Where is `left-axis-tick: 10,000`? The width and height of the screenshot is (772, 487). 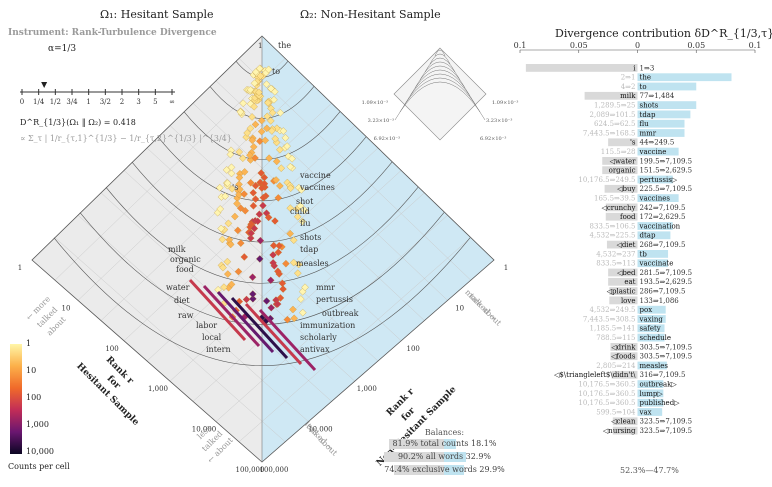
left-axis-tick: 10,000 is located at coordinates (204, 430).